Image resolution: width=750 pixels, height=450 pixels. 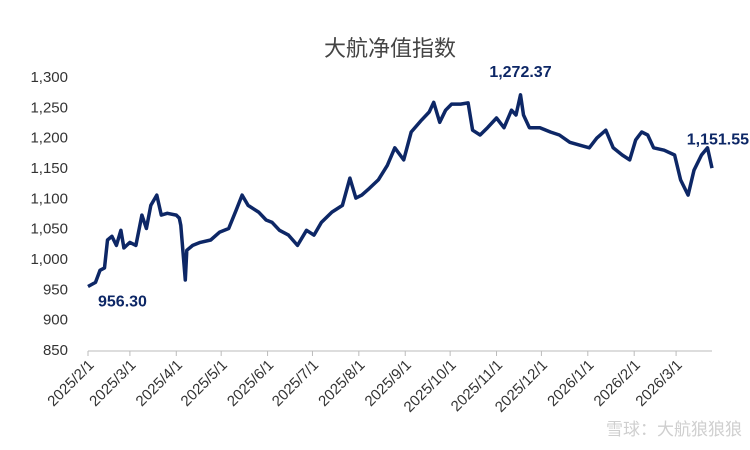 I want to click on x-tick-label: 2025/5/1, so click(x=204, y=383).